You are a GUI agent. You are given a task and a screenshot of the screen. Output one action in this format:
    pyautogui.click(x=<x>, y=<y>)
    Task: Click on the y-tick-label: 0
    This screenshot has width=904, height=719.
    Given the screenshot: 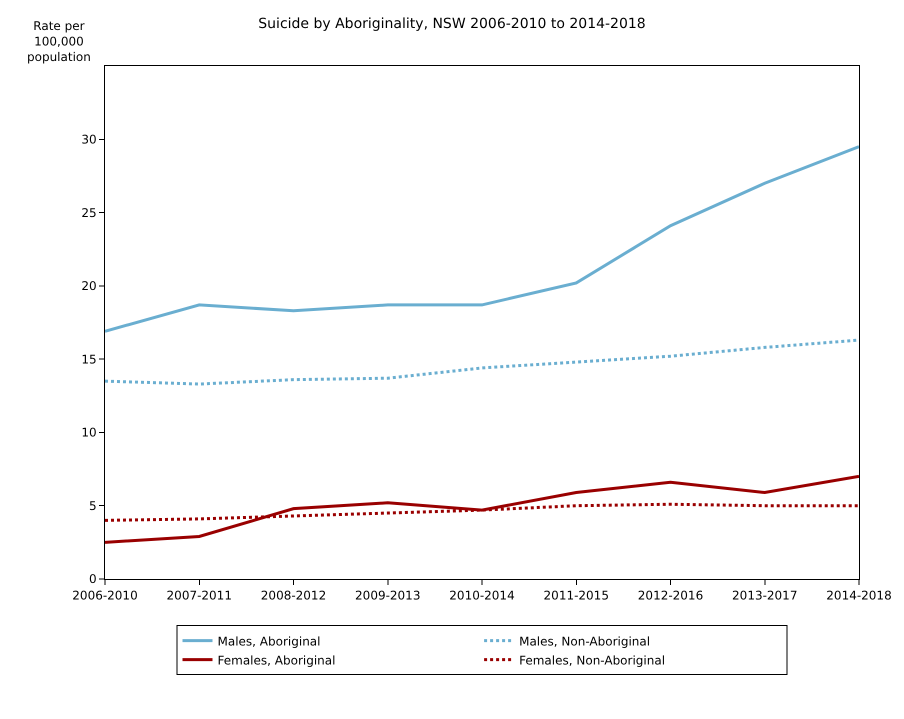 What is the action you would take?
    pyautogui.click(x=92, y=579)
    